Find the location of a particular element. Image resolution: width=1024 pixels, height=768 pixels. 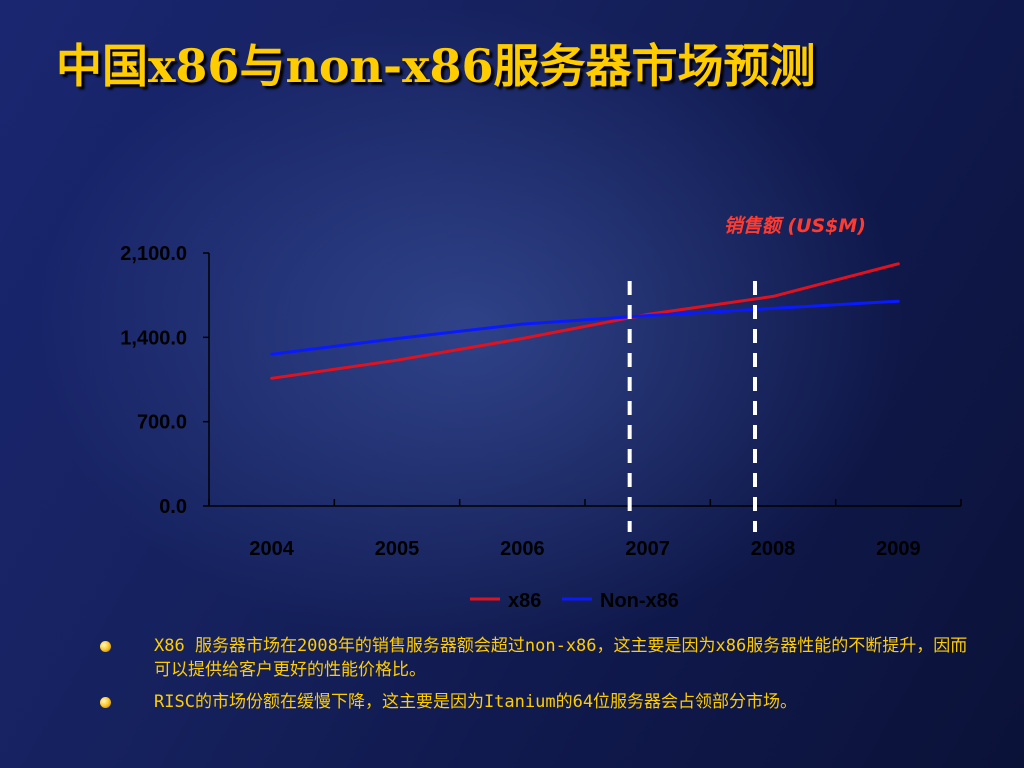

y-tick-label: 0.0 is located at coordinates (173, 507).